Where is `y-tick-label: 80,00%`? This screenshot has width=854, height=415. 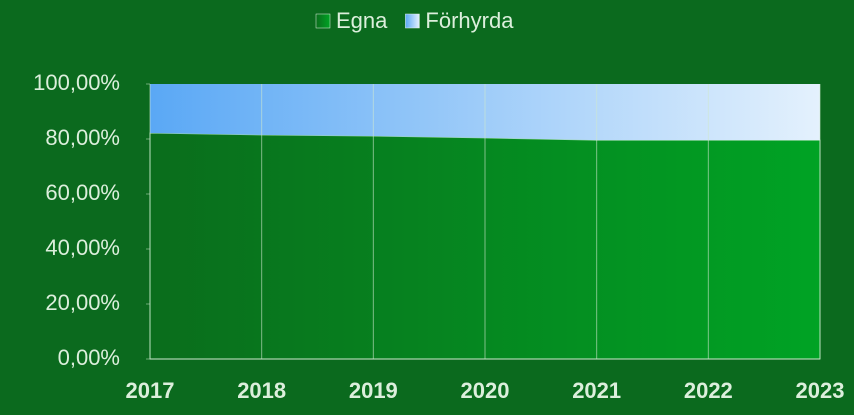 y-tick-label: 80,00% is located at coordinates (82, 137).